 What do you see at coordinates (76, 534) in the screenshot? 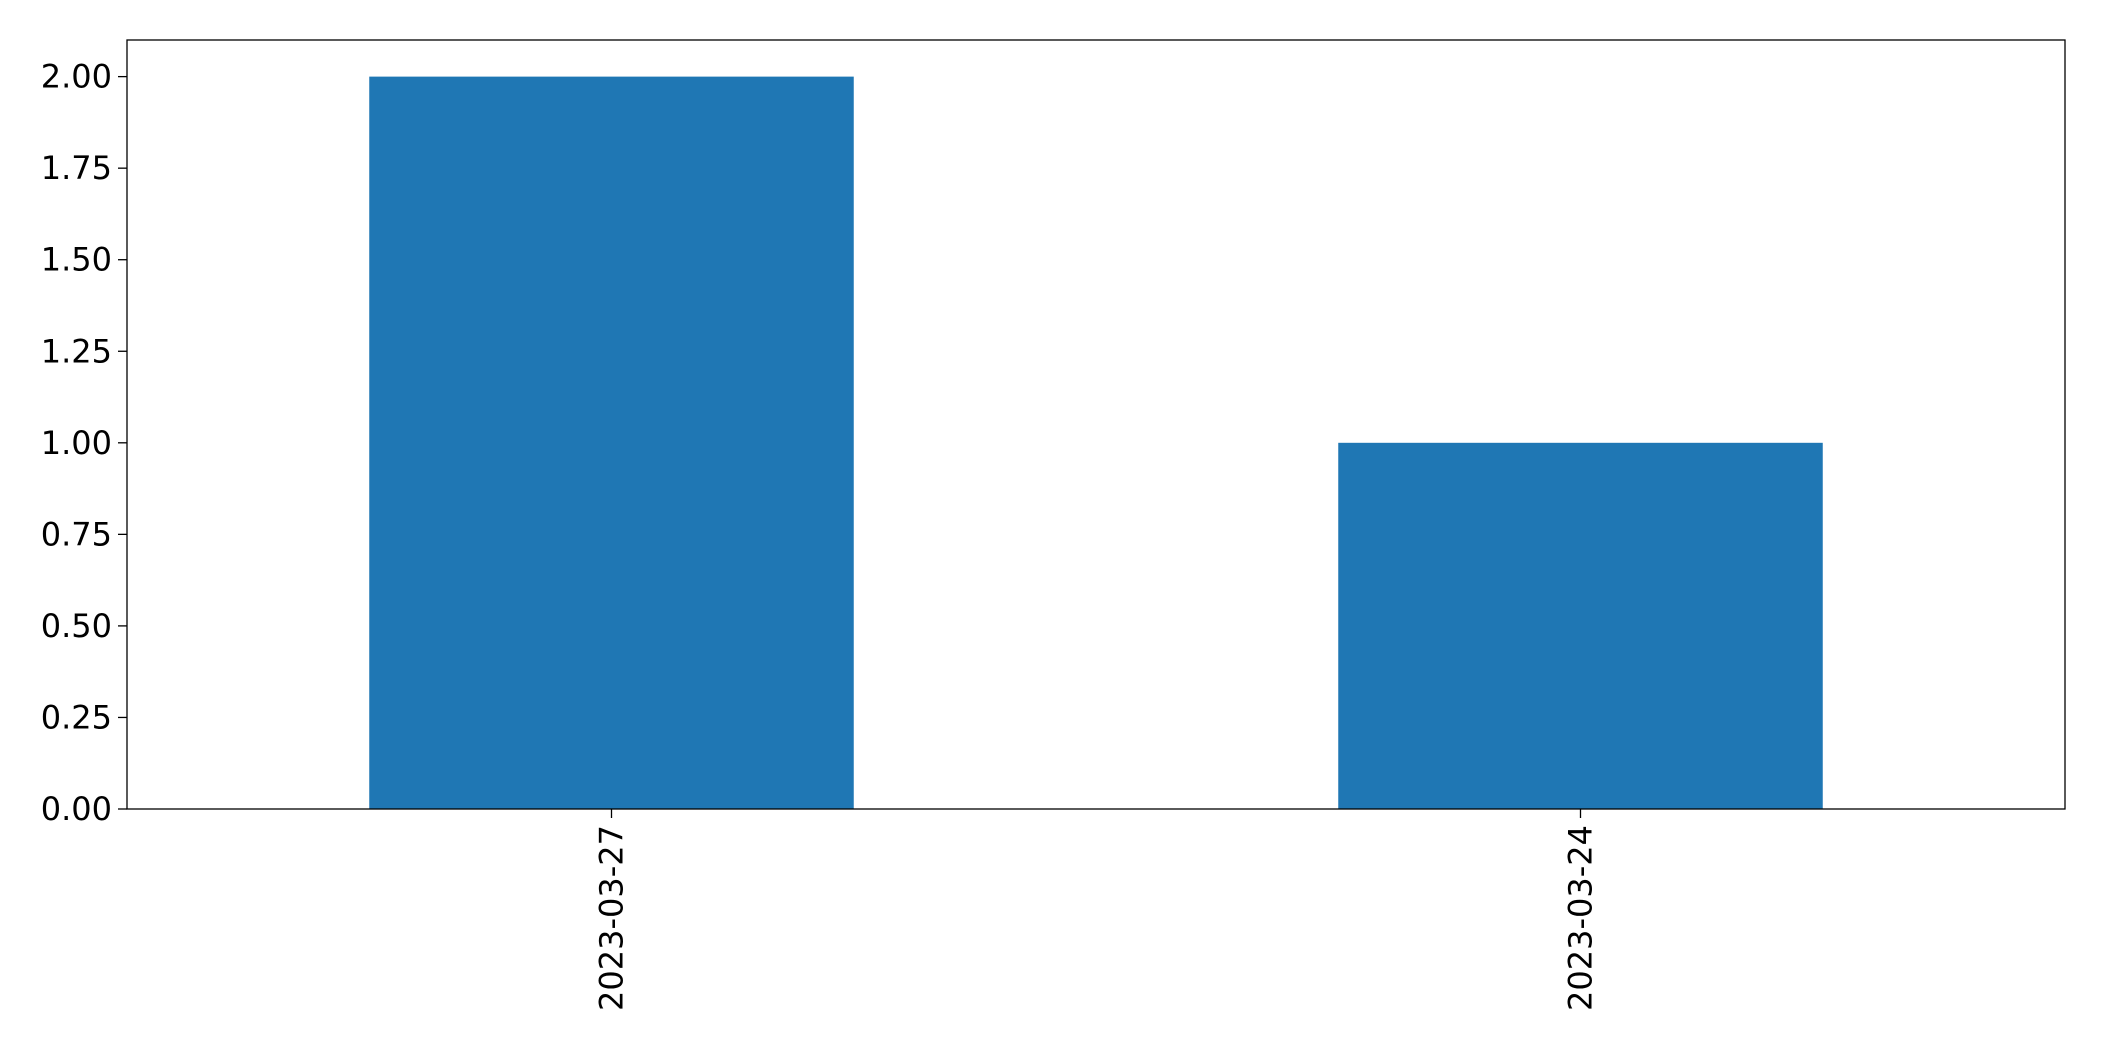
I see `y-tick-label: 0.75` at bounding box center [76, 534].